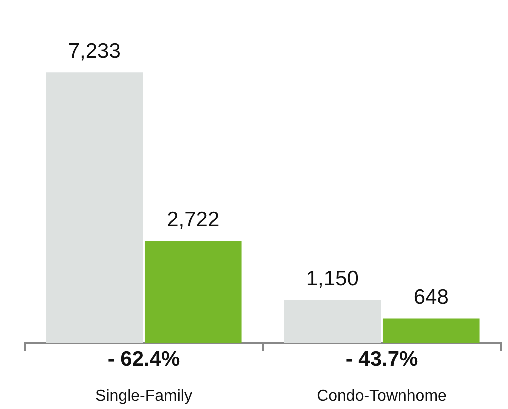 The height and width of the screenshot is (409, 508). I want to click on data-label: 648, so click(431, 298).